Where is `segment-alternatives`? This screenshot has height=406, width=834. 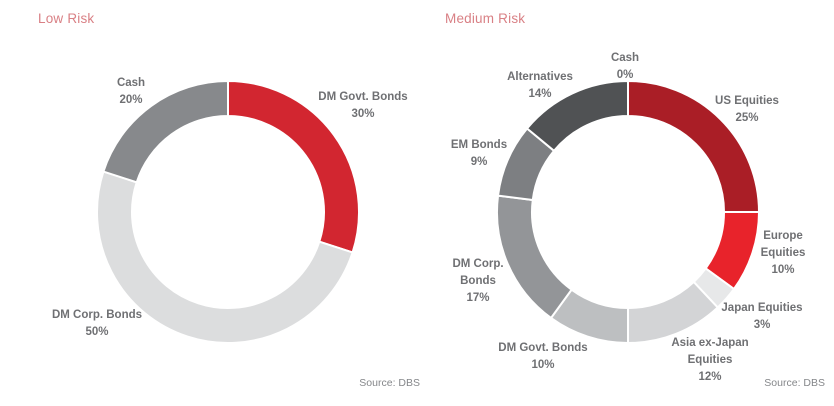 segment-alternatives is located at coordinates (577, 116).